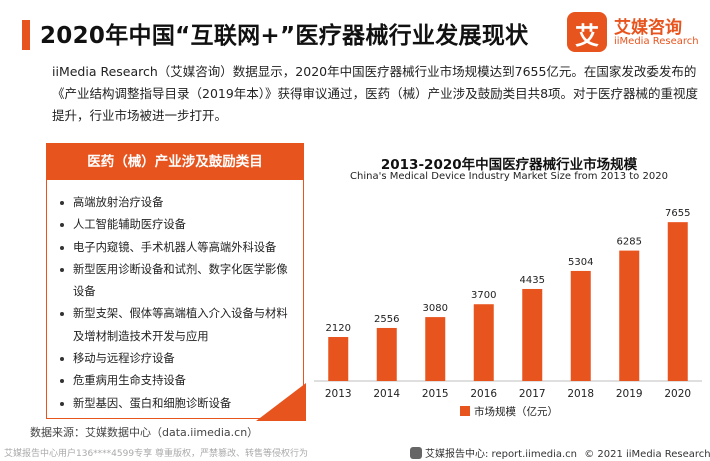  Describe the element at coordinates (465, 411) in the screenshot. I see `legend-swatch` at that location.